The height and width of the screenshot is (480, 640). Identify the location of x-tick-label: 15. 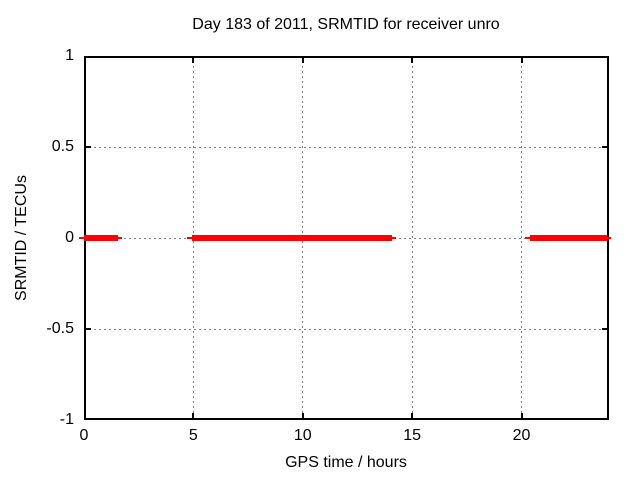
(412, 435).